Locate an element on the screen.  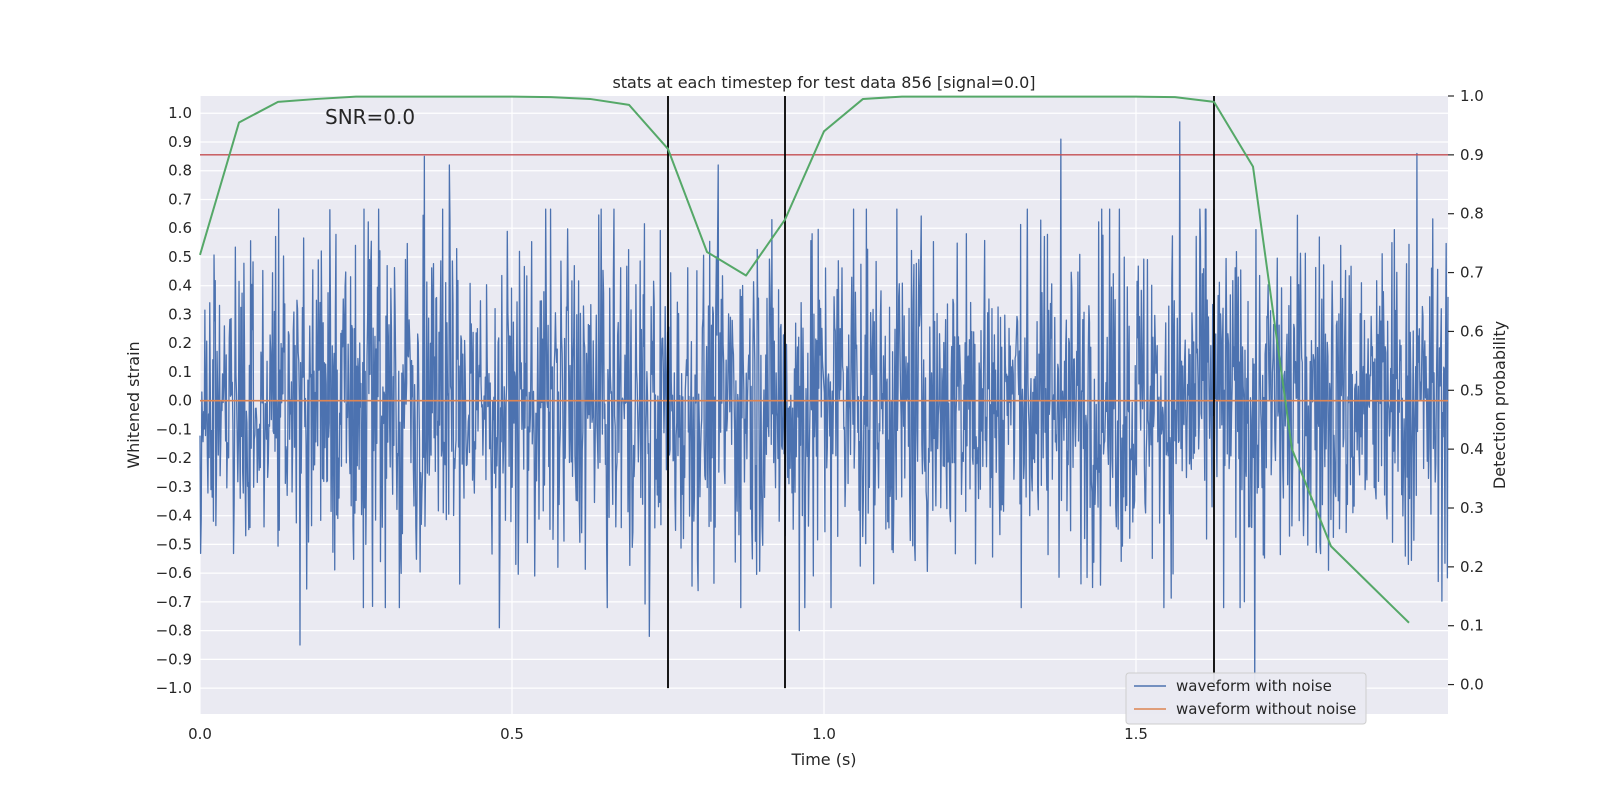
legend-box is located at coordinates (1246, 698).